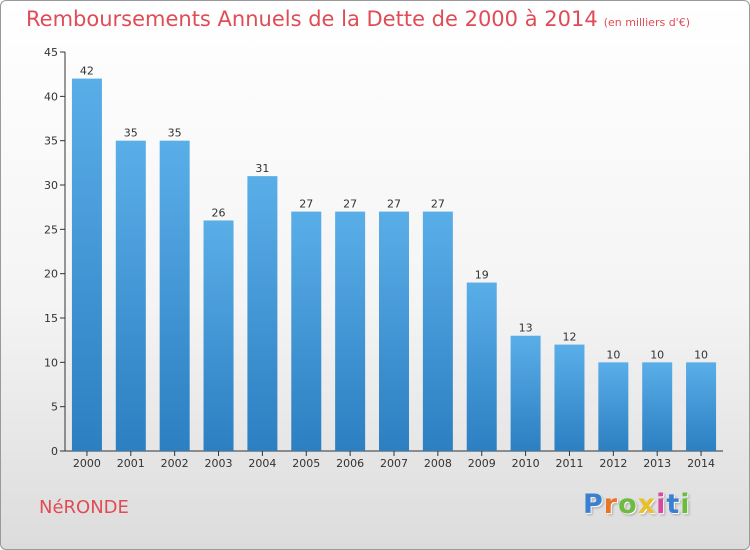 Image resolution: width=750 pixels, height=550 pixels. I want to click on x-tick-label: 2010, so click(526, 463).